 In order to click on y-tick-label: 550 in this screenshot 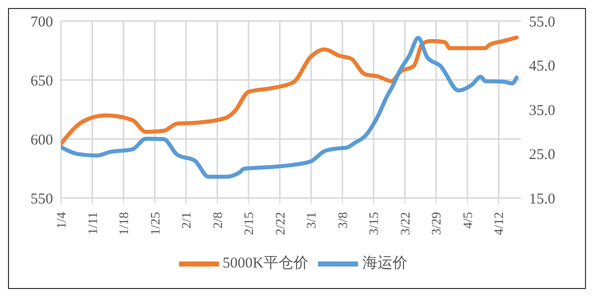, I will do `click(41, 199)`.